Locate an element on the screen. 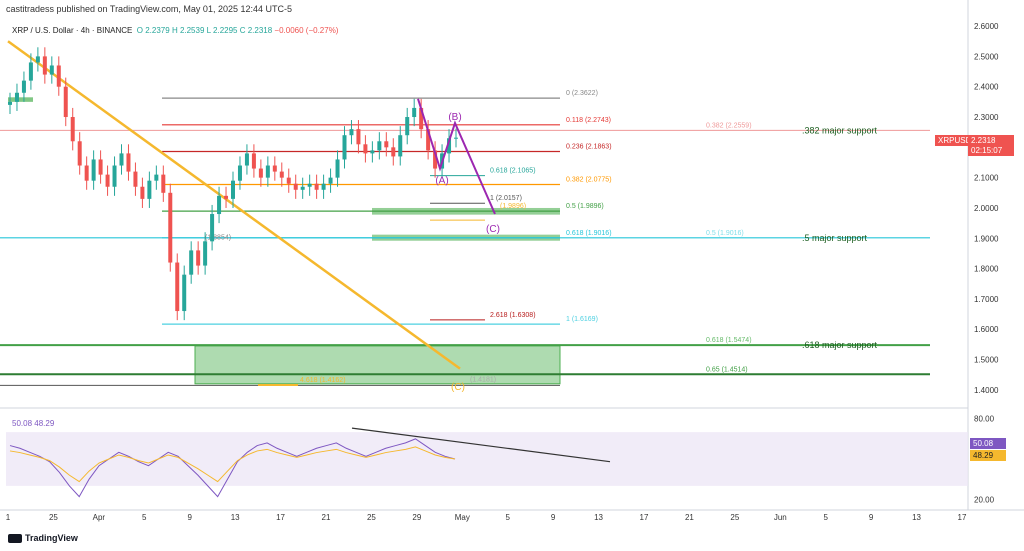 Image resolution: width=1024 pixels, height=551 pixels. symbol-description: XRP / U.S. Dollar · 4h · BINANCE is located at coordinates (72, 30).